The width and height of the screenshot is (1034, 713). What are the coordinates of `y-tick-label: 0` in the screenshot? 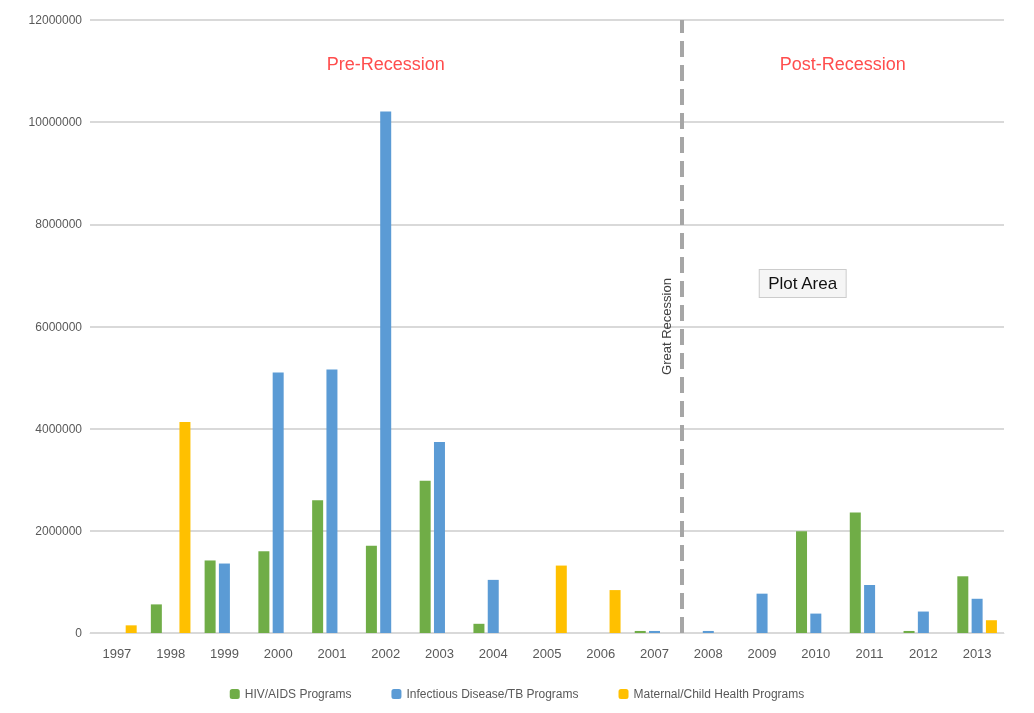 It's located at (79, 633).